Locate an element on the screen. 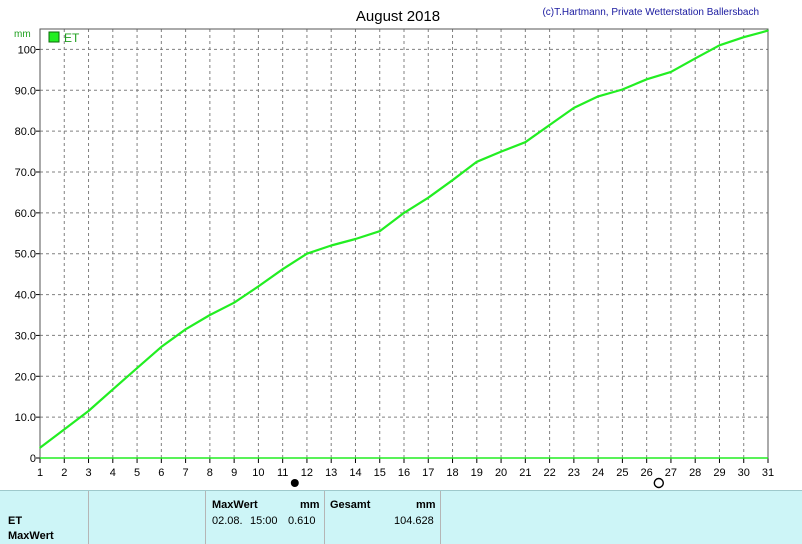 This screenshot has height=544, width=802. maxwert-value: 0.610 is located at coordinates (302, 521).